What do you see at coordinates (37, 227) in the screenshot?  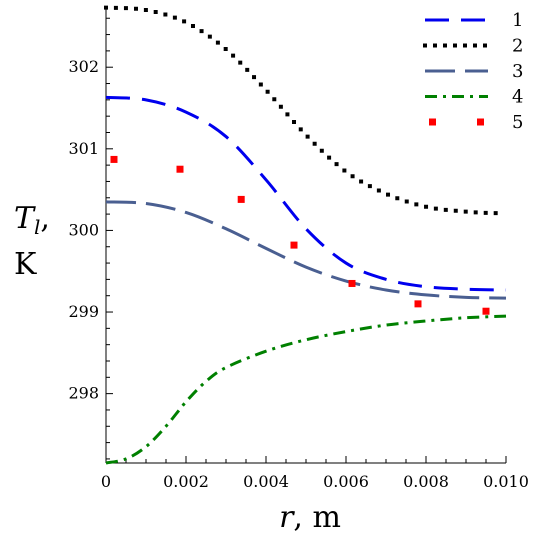 I see `y-axis-label-subscript: l` at bounding box center [37, 227].